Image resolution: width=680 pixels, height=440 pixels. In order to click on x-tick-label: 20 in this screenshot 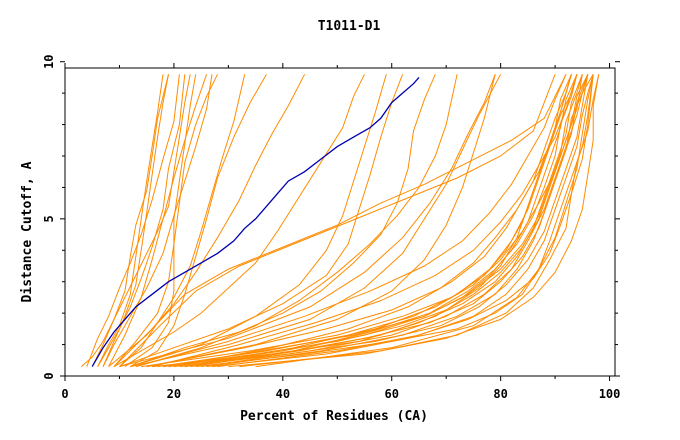, I will do `click(174, 394)`.